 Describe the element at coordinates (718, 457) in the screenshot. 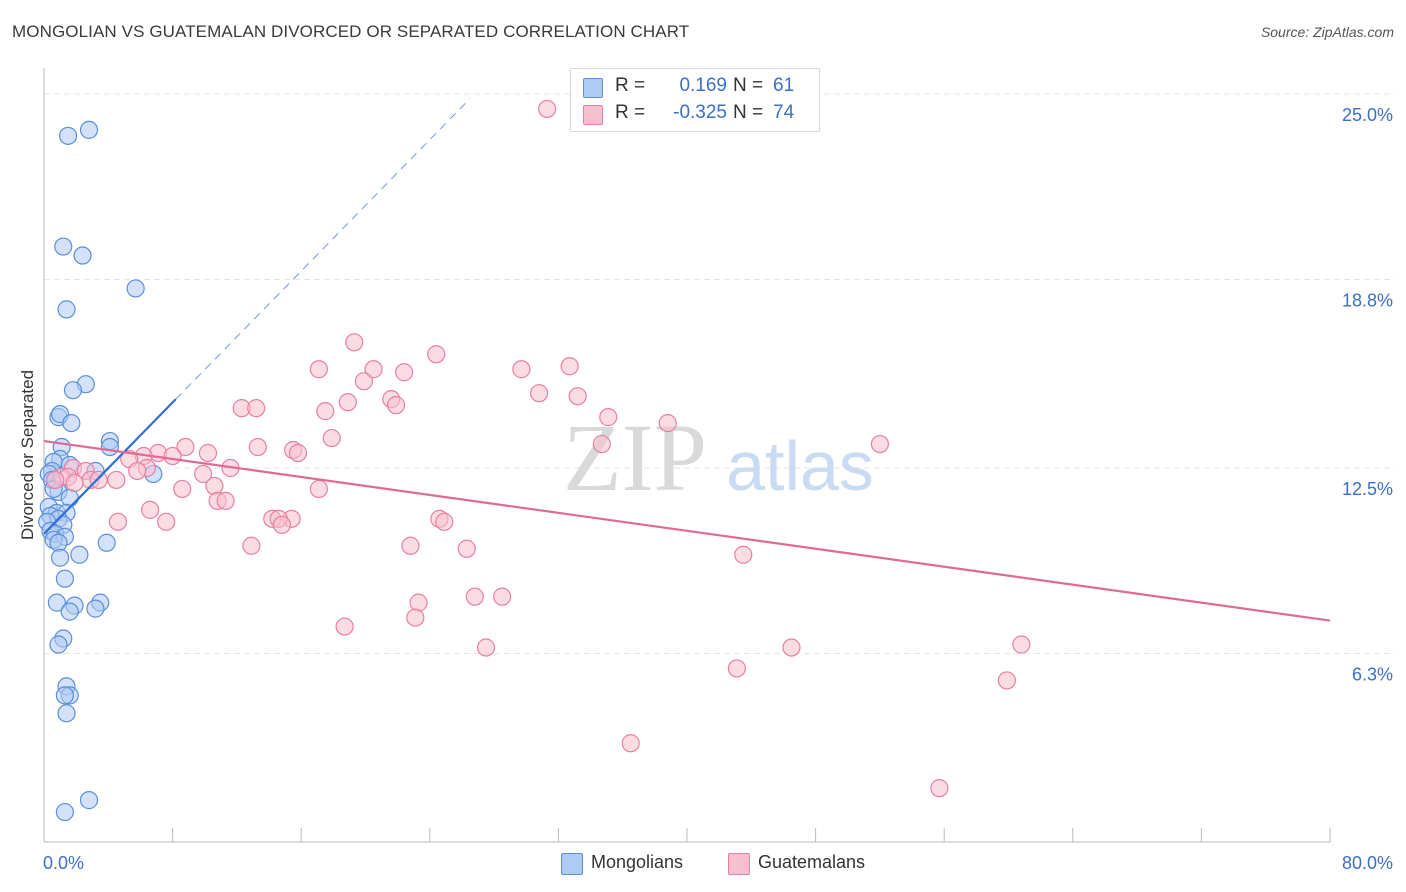

I see `watermark: ZIP atlas` at that location.